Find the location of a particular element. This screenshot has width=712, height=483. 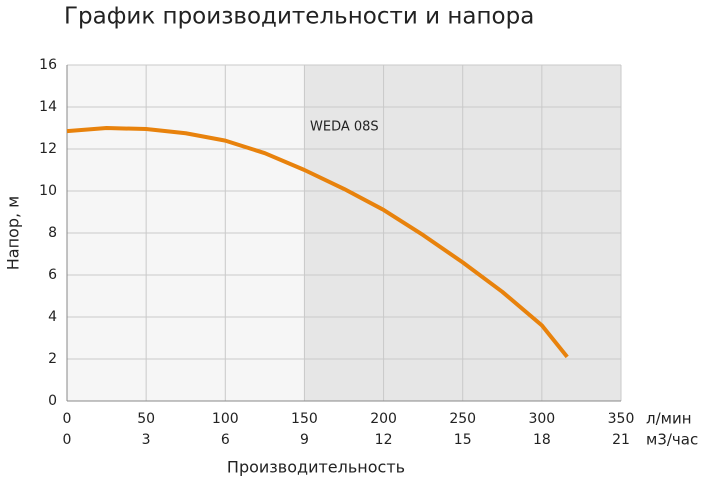

x-tick-label: 150 is located at coordinates (304, 419).